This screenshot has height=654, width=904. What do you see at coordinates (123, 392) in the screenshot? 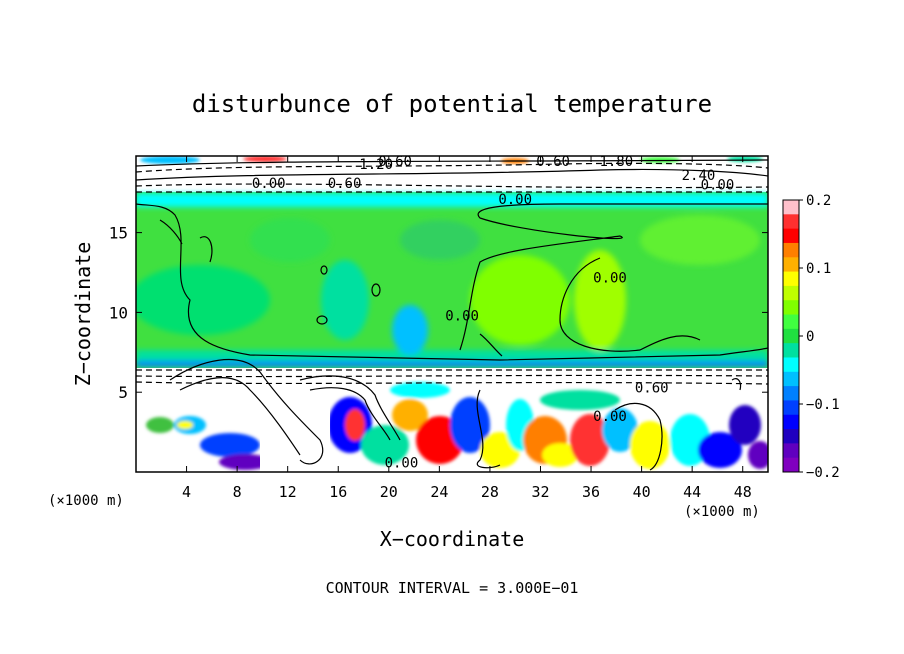
I see `y-tick-label: 5` at bounding box center [123, 392].